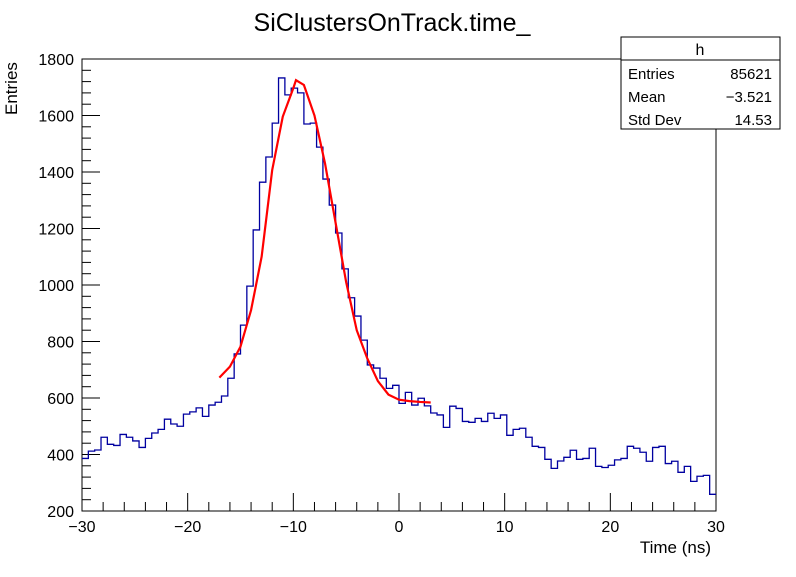  What do you see at coordinates (81, 527) in the screenshot?
I see `x-tick-label: −30` at bounding box center [81, 527].